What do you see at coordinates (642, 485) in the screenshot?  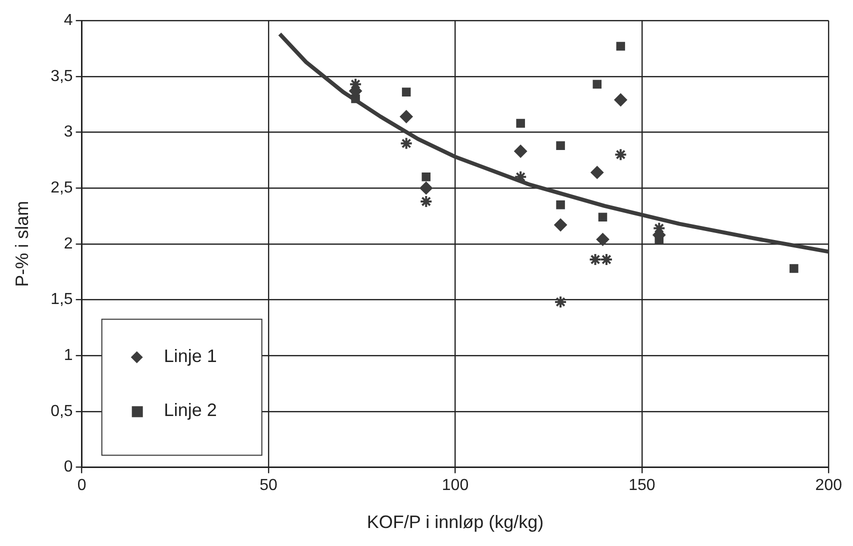 I see `x-tick-label: 150` at bounding box center [642, 485].